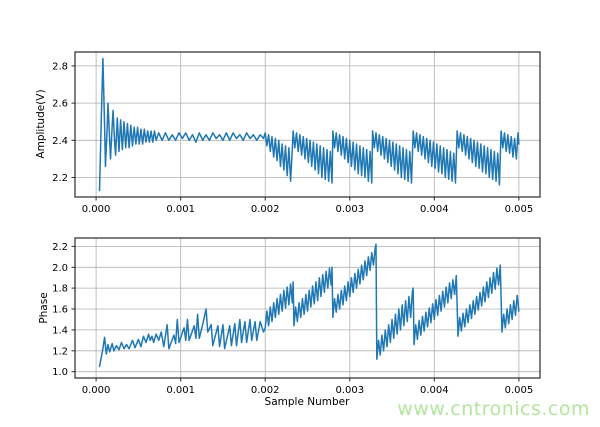 Image resolution: width=600 pixels, height=427 pixels. I want to click on y-tick-label: 1.6, so click(60, 310).